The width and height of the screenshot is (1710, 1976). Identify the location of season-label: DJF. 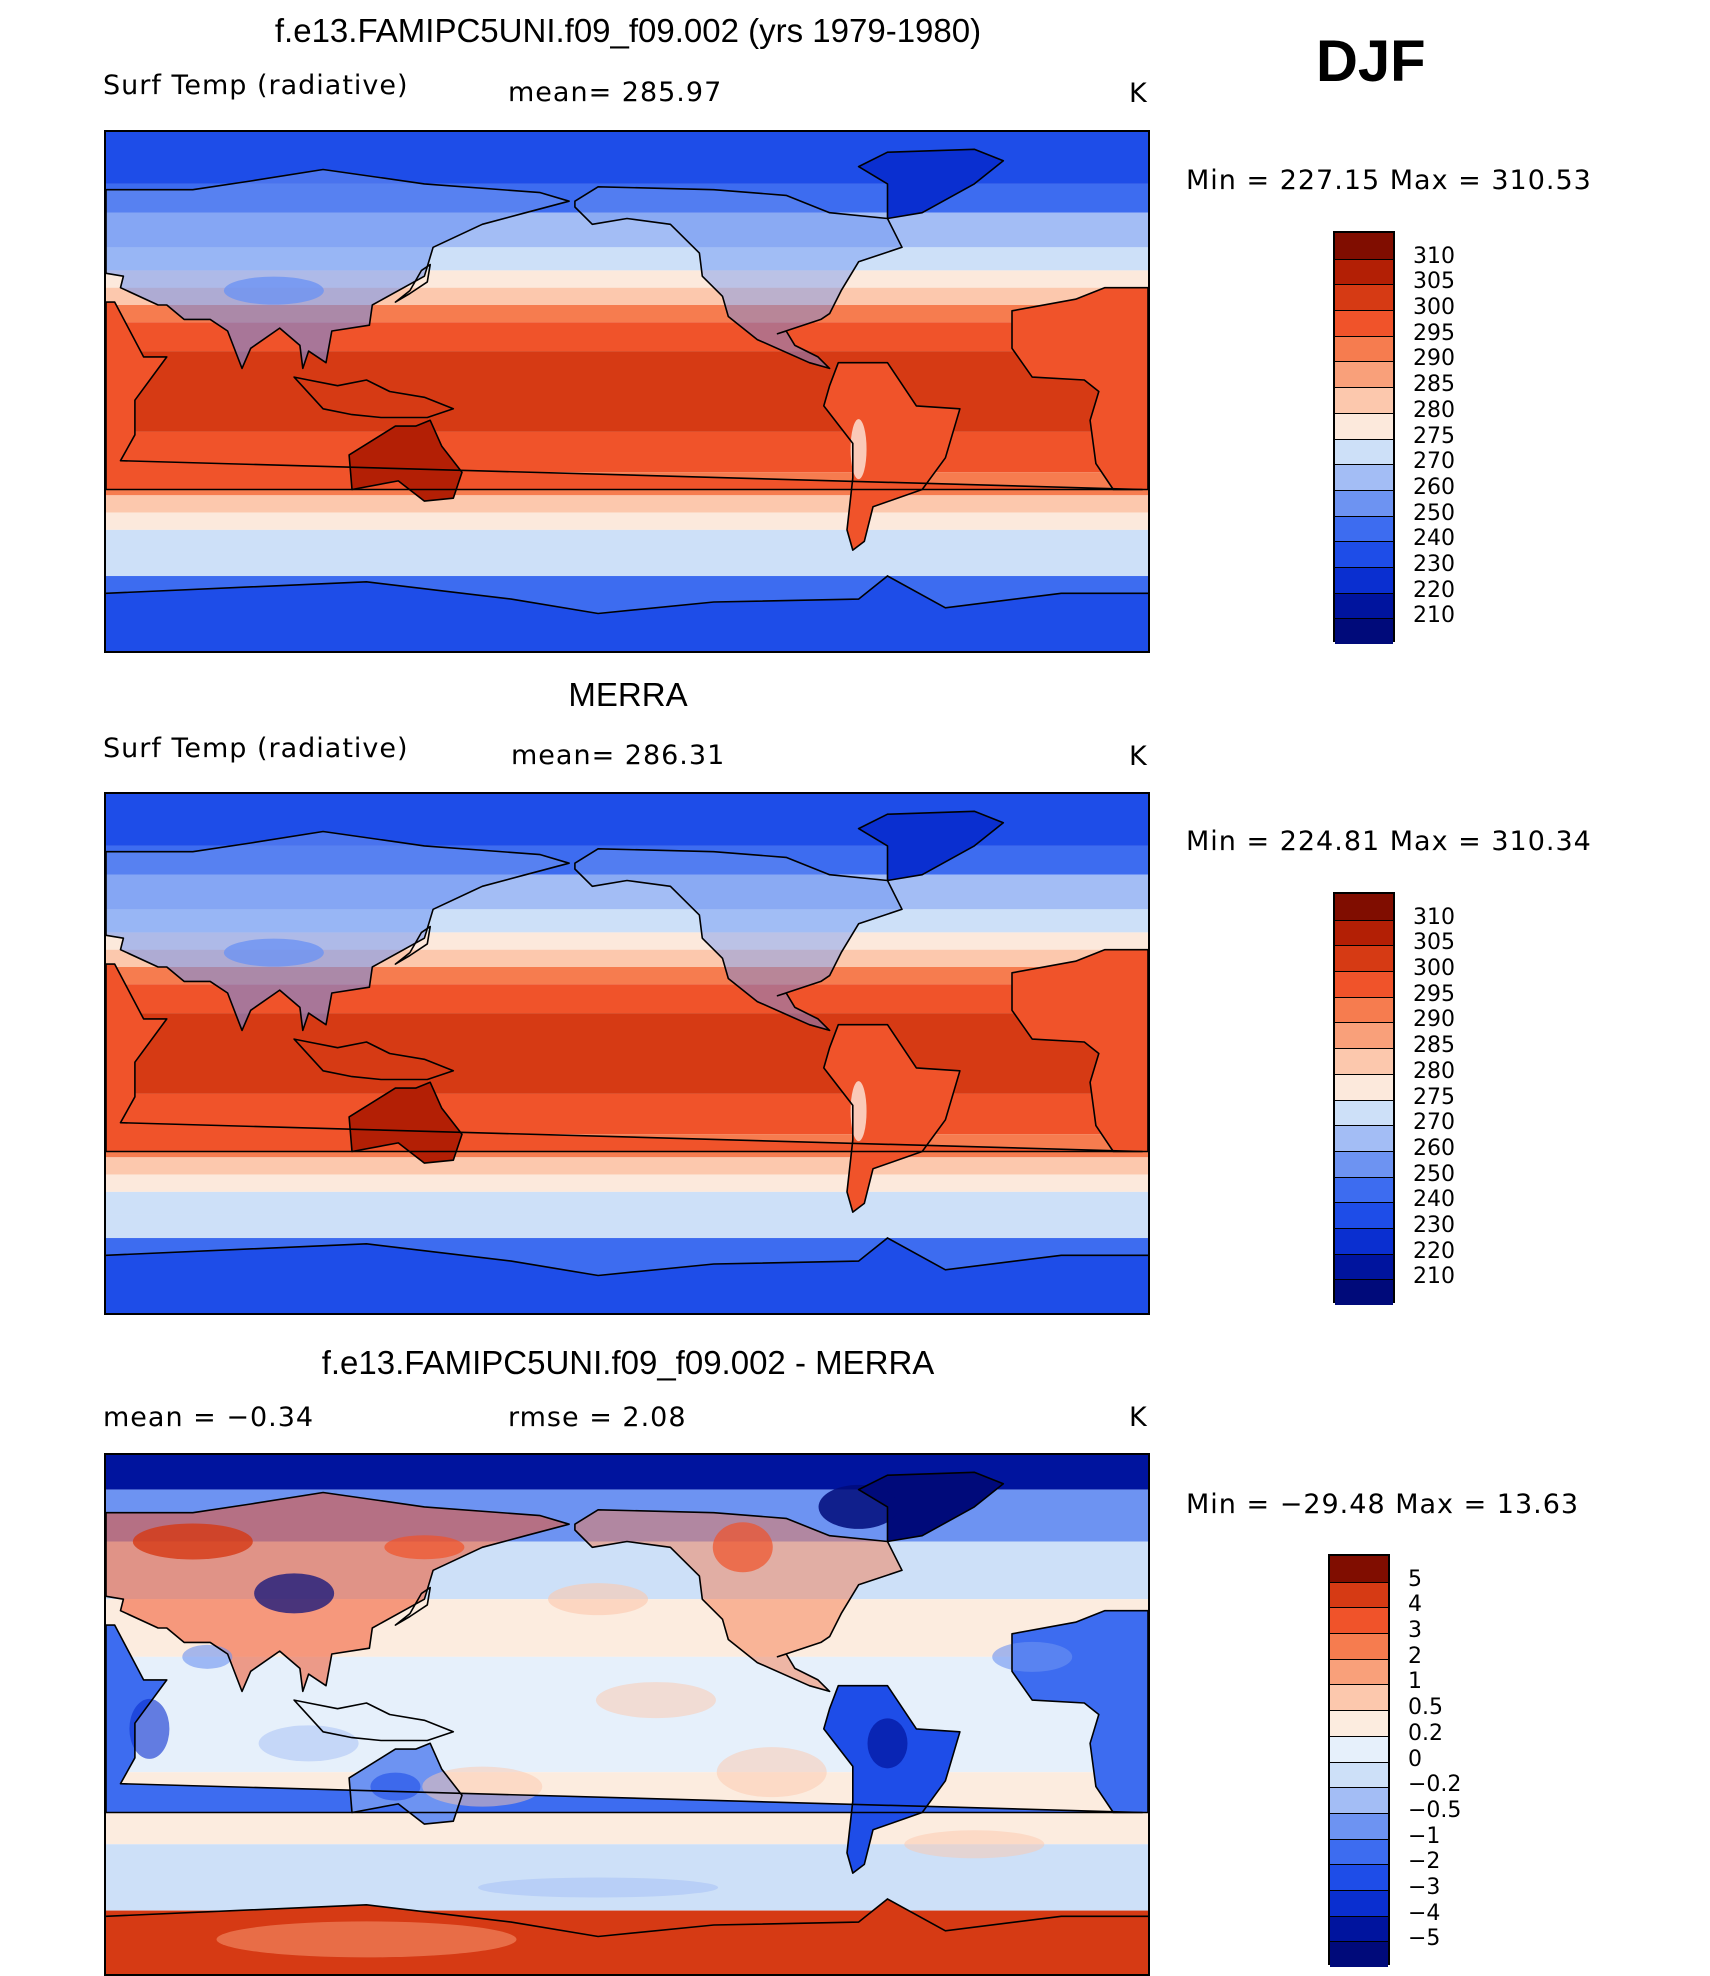
(1371, 61).